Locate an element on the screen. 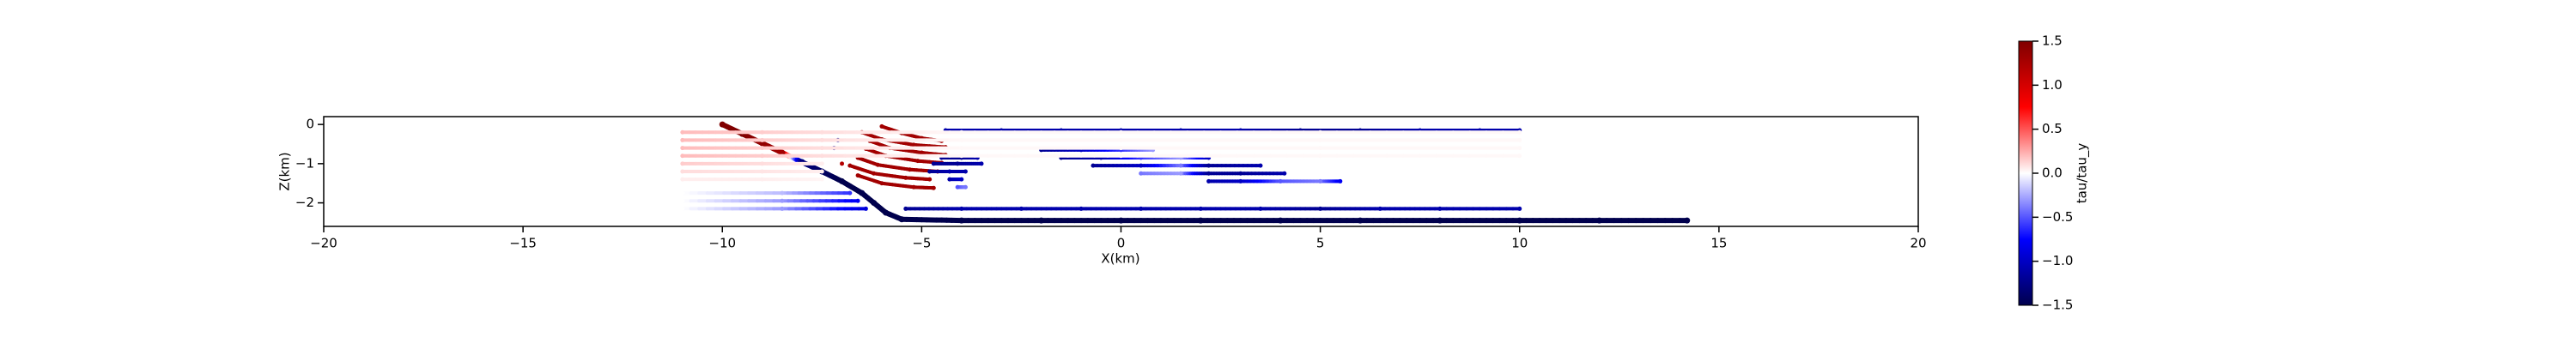 This screenshot has width=2576, height=343. y-tick-label: 0 is located at coordinates (310, 124).